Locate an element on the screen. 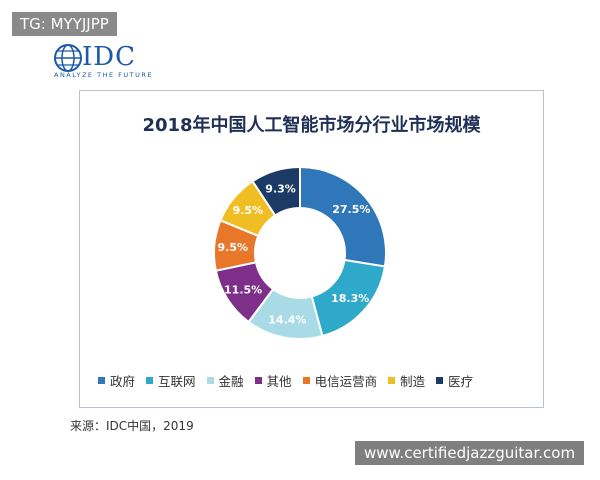 The height and width of the screenshot is (480, 600). legend-item-5: 制造 is located at coordinates (406, 380).